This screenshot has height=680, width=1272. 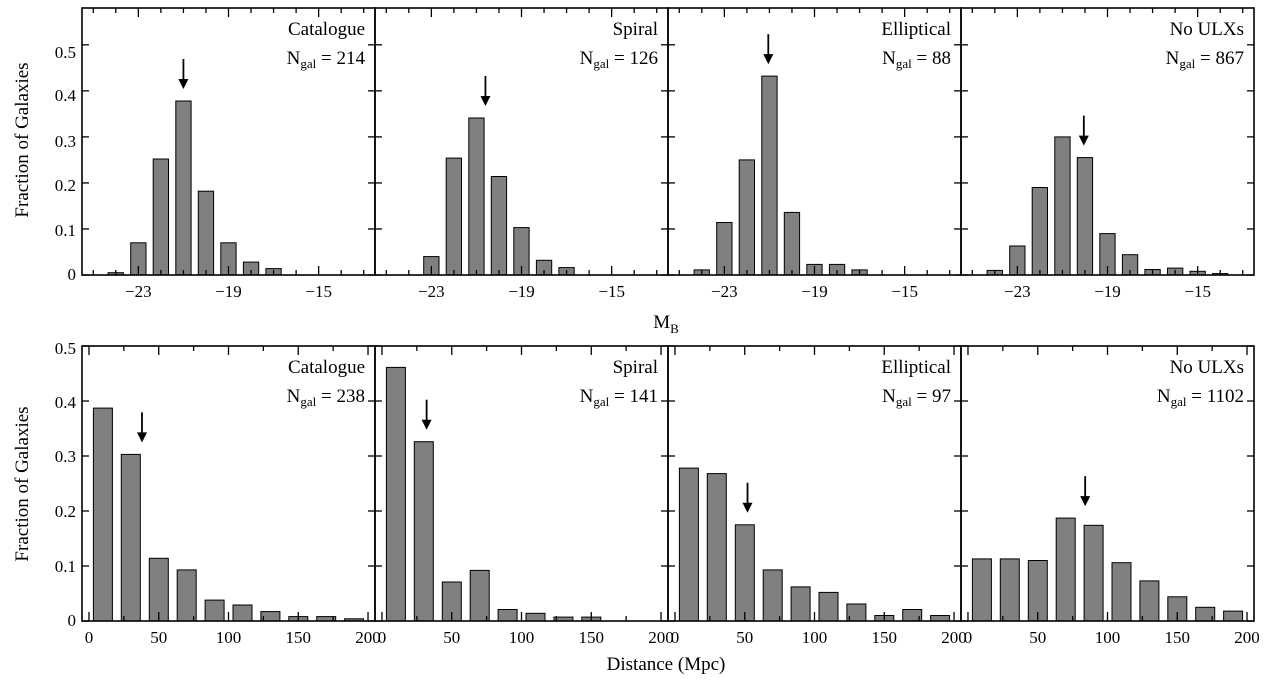 I want to click on bottom-y-tick-label: 0, so click(x=72, y=620).